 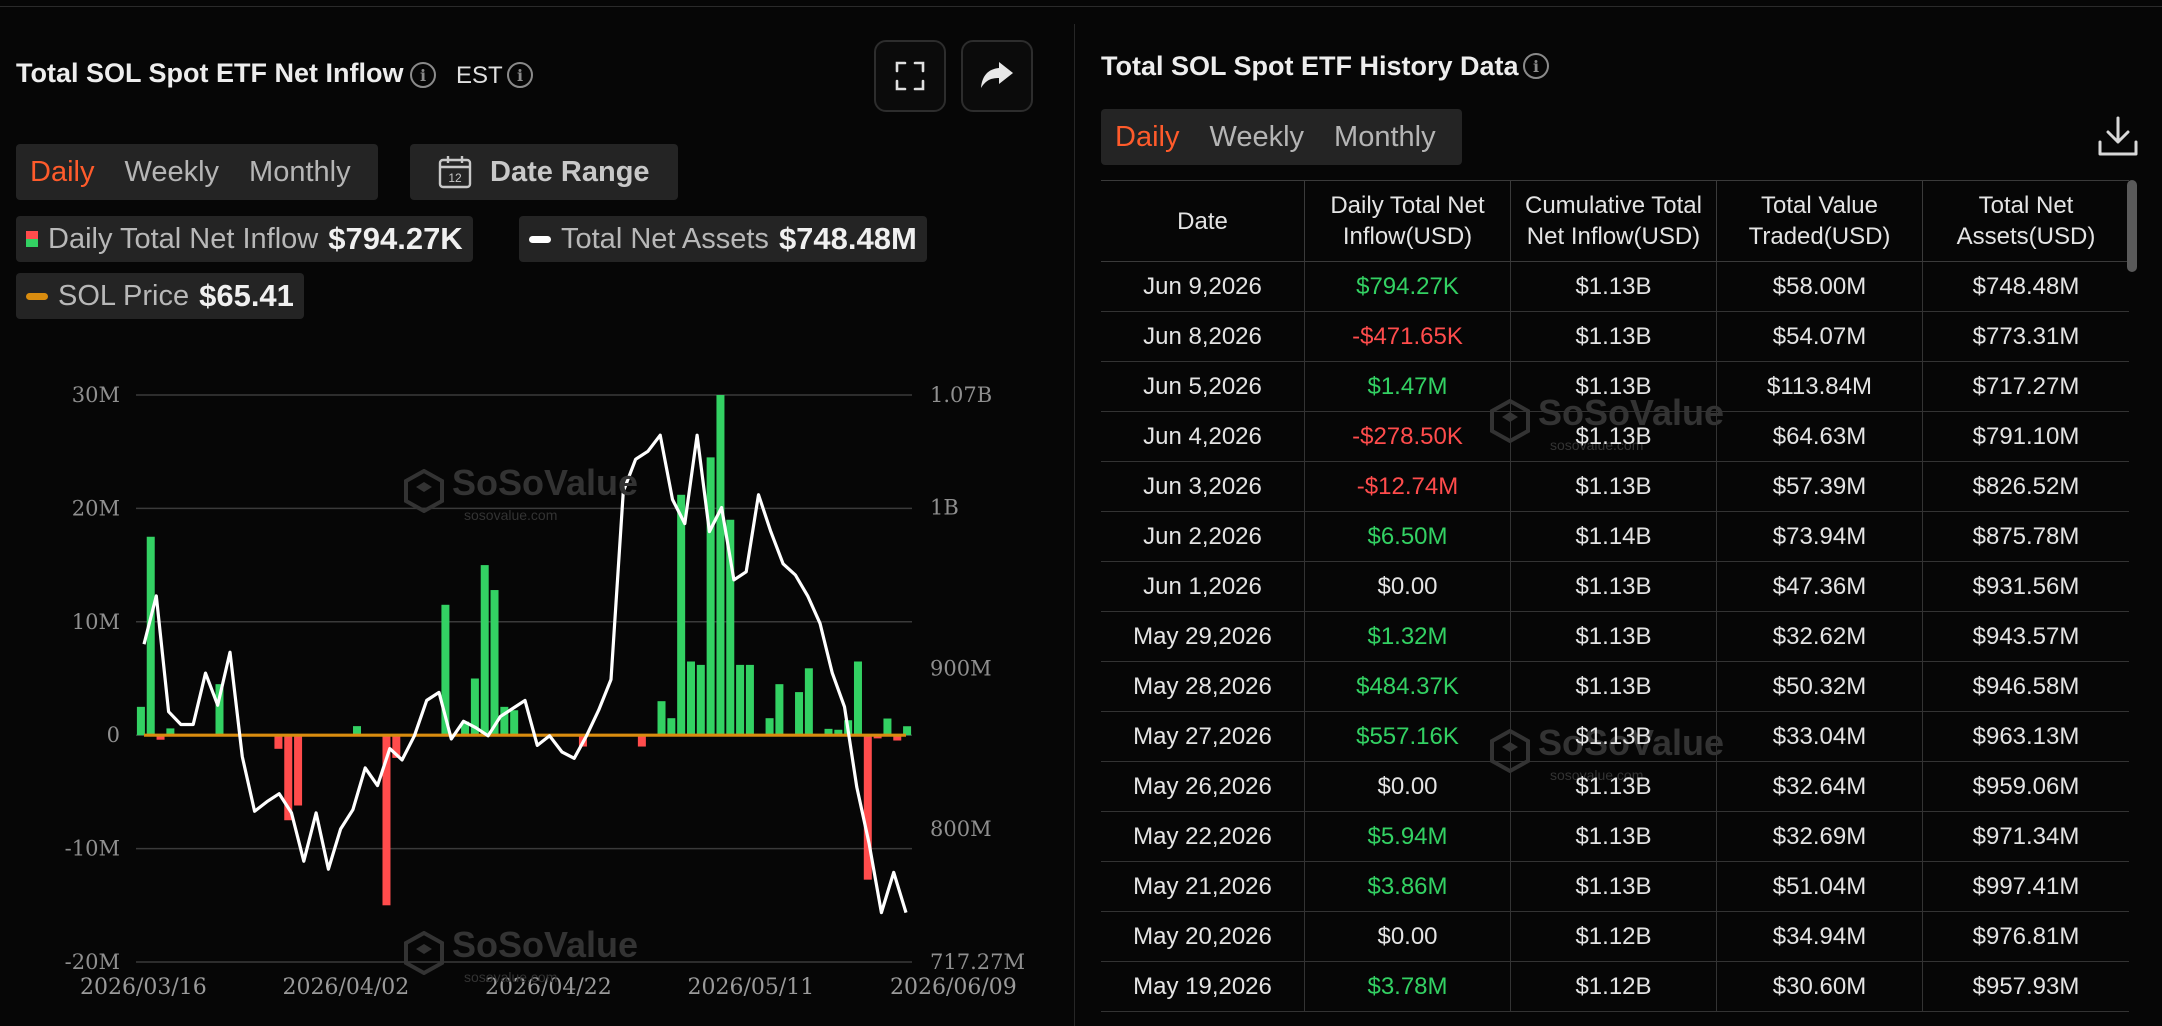 I want to click on table-row: May 19,2026 $3.78M $1.12B $30.60M $957.93M, so click(x=1615, y=987).